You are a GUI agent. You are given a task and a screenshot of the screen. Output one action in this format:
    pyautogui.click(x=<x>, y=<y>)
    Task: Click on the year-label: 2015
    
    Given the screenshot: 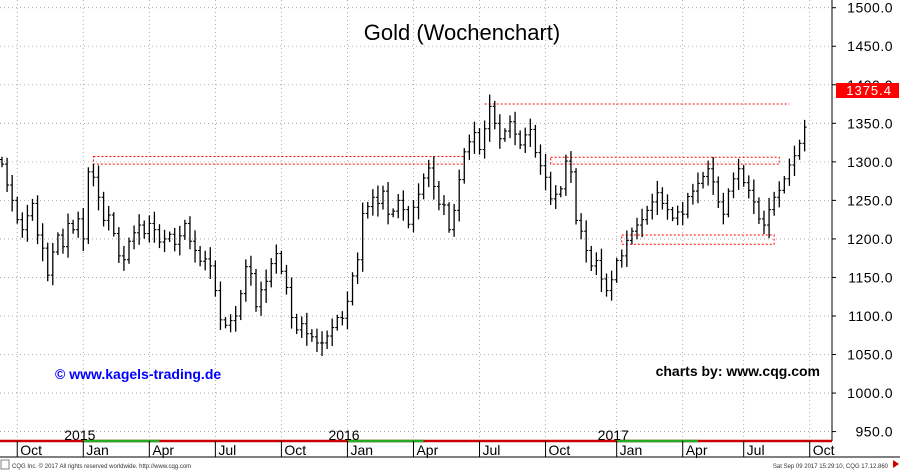 What is the action you would take?
    pyautogui.click(x=79, y=435)
    